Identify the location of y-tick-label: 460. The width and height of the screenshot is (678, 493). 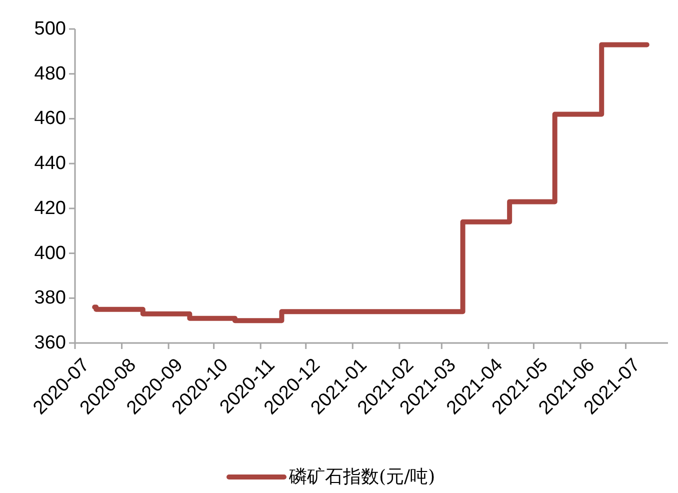
(50, 119).